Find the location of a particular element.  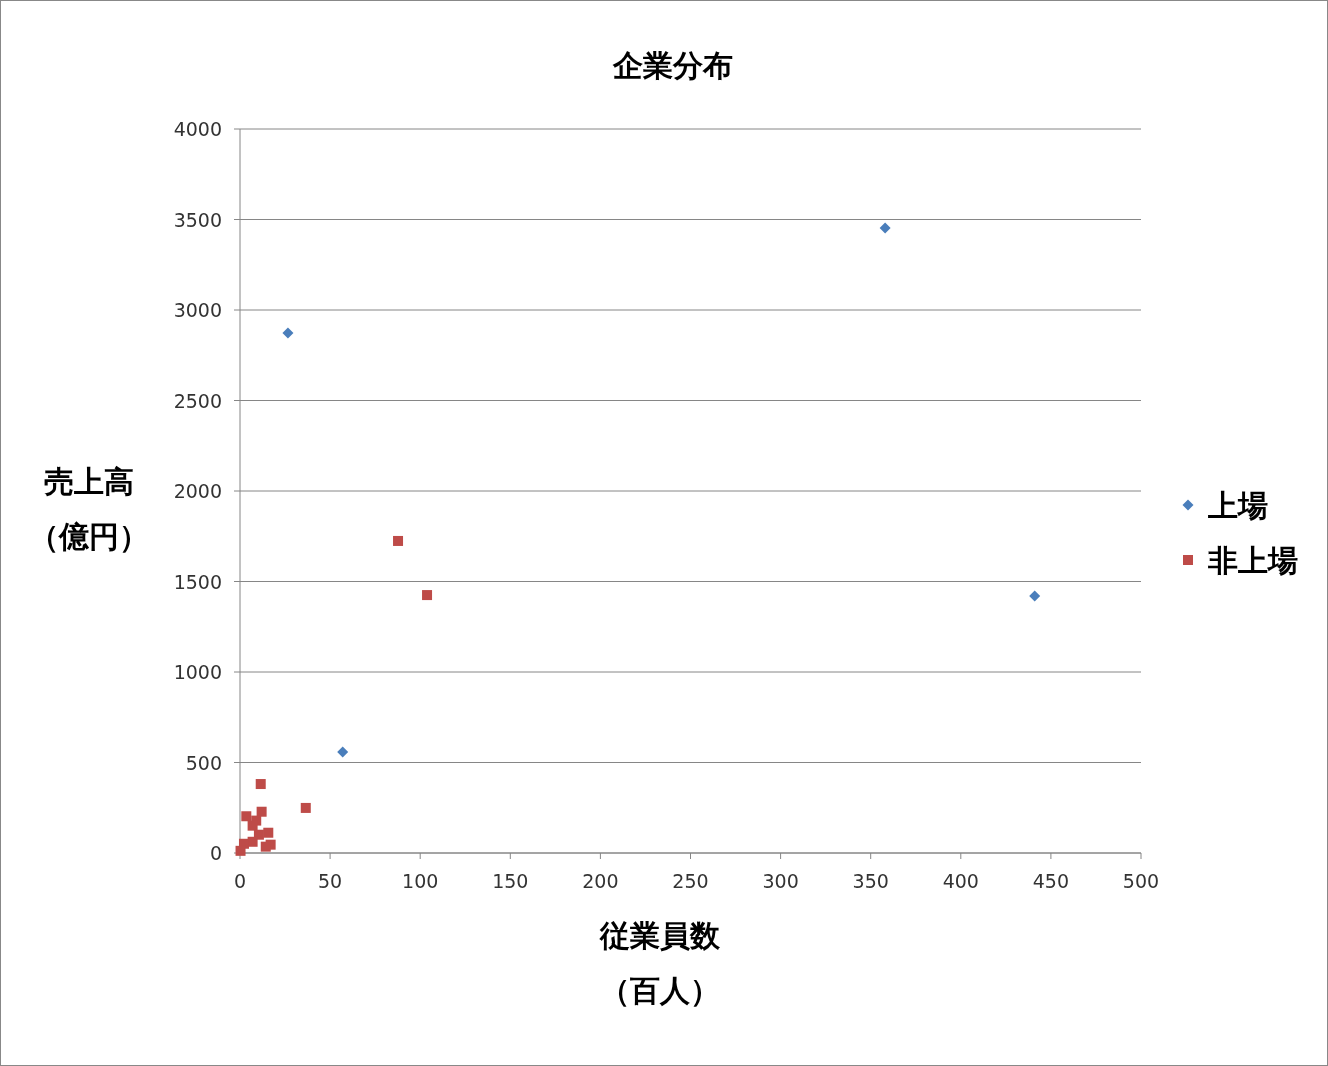

x-tick-label: 350 is located at coordinates (870, 881).